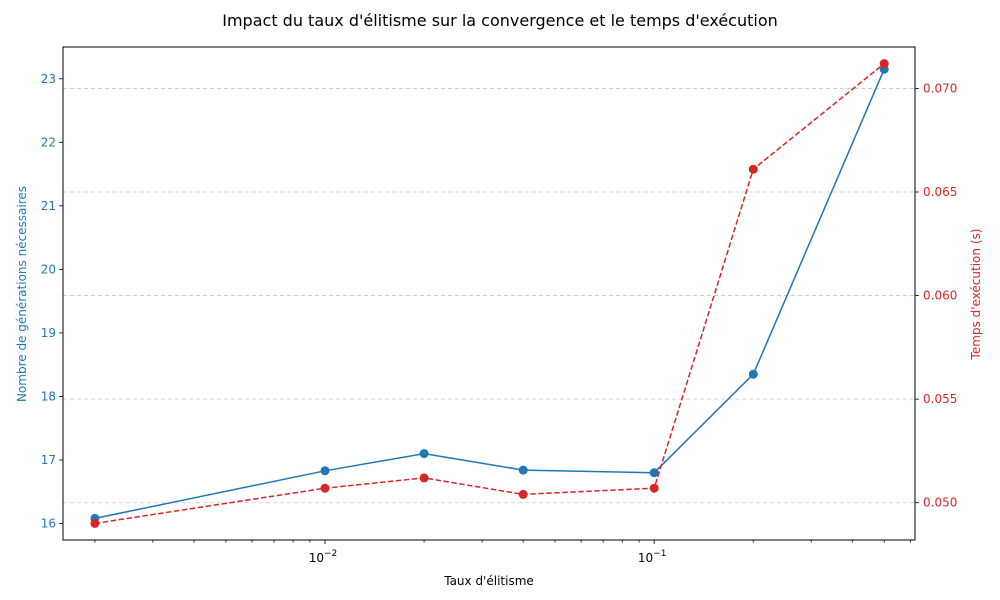 The image size is (1000, 600). I want to click on y-left-tick-label: 23, so click(48, 79).